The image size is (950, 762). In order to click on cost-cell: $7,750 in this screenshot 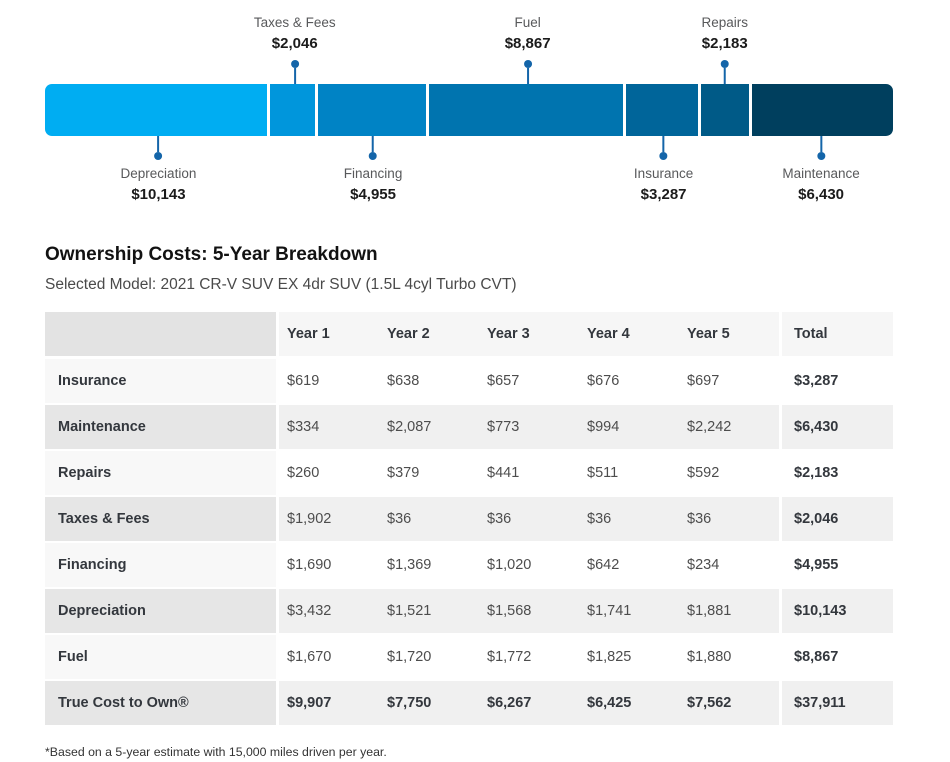, I will do `click(429, 704)`.